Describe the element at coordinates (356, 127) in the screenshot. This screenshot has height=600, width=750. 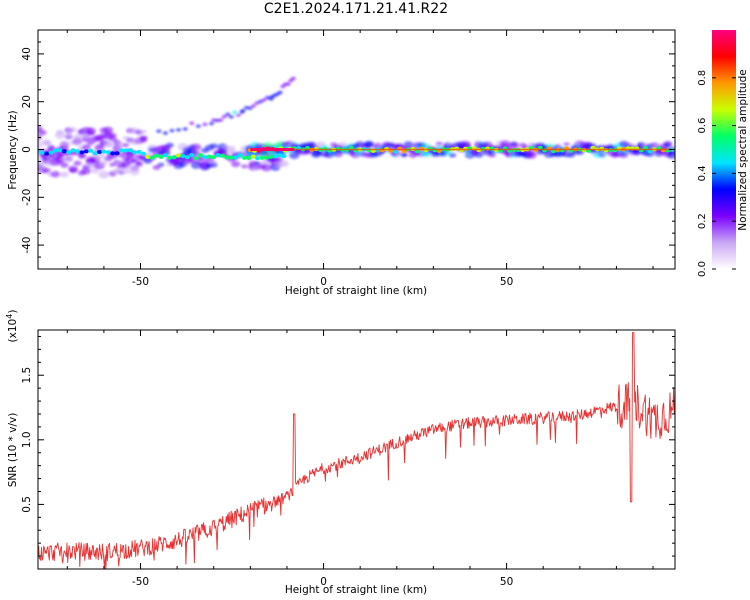
I see `spectrogram-heatmap` at that location.